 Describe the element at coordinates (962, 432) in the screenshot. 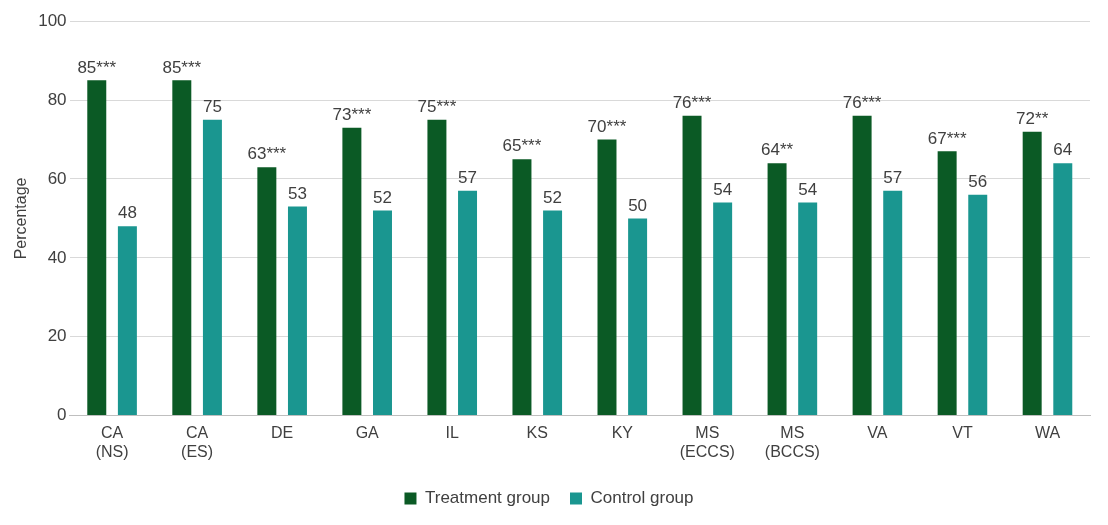

I see `x-tick-label: VT` at that location.